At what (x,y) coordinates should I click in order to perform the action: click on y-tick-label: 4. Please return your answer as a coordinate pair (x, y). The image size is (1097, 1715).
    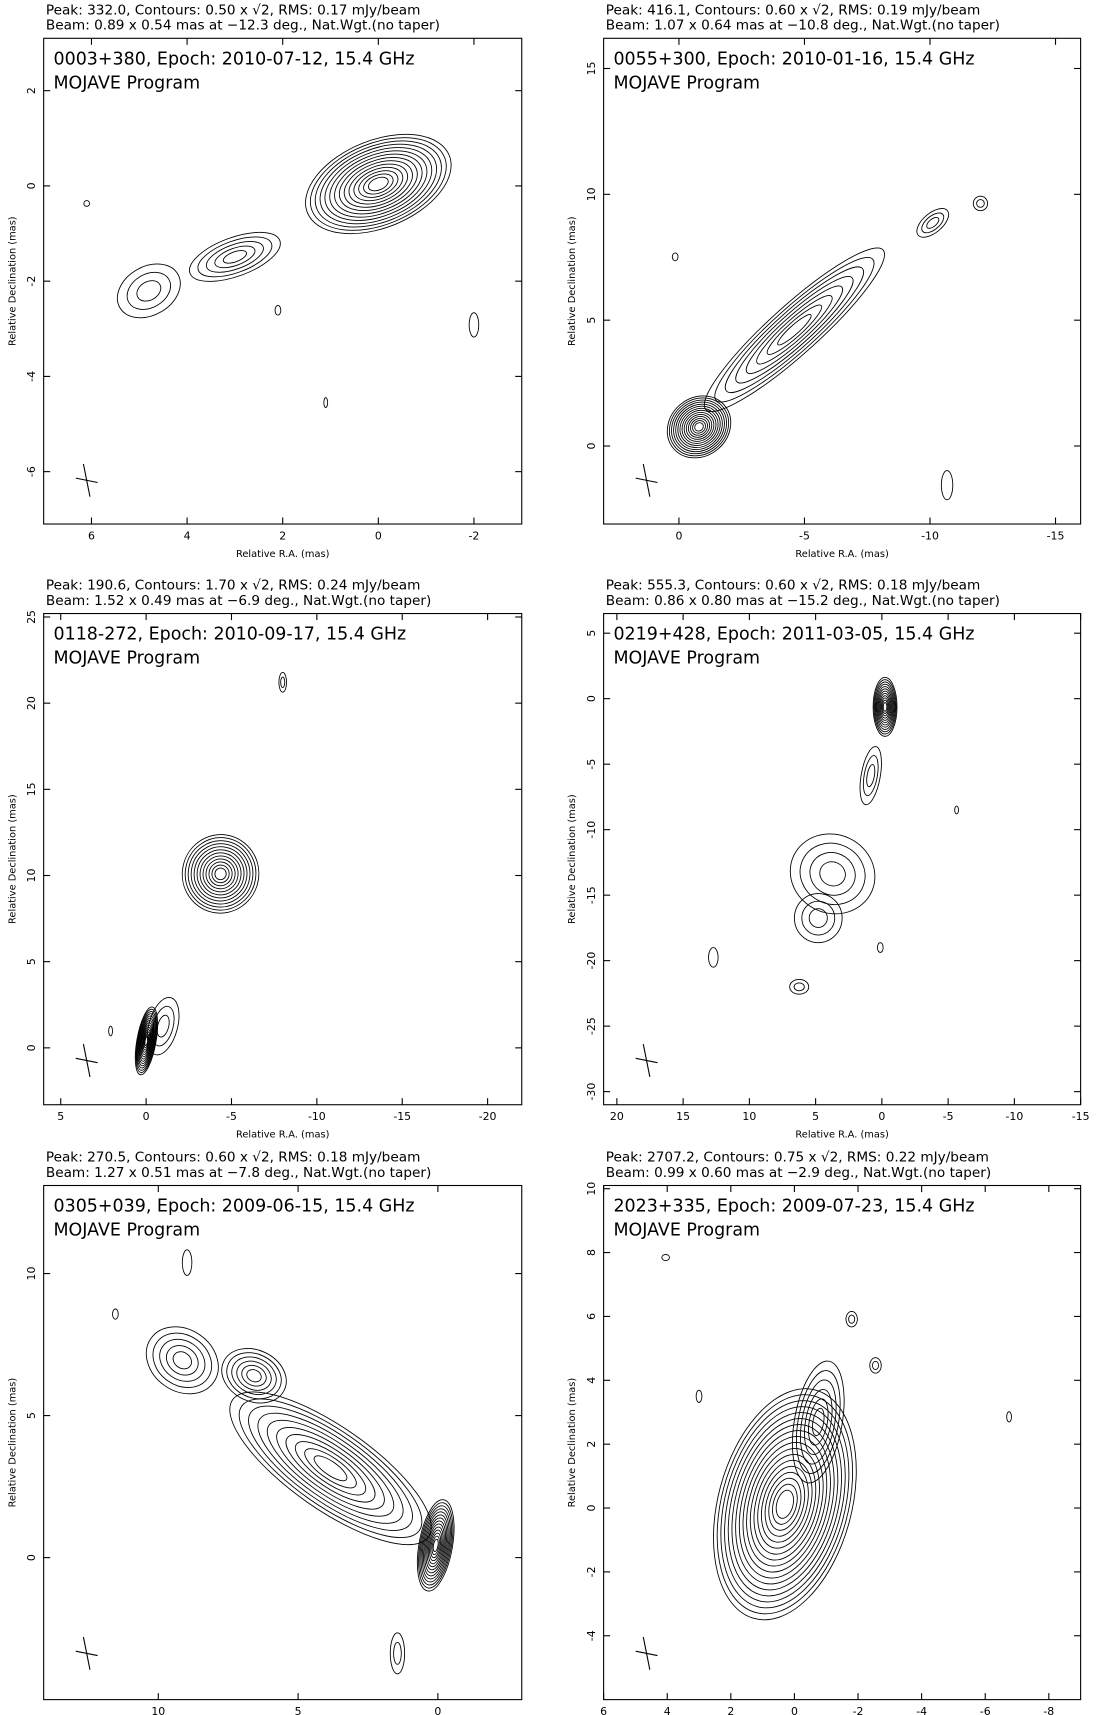
    Looking at the image, I should click on (591, 1380).